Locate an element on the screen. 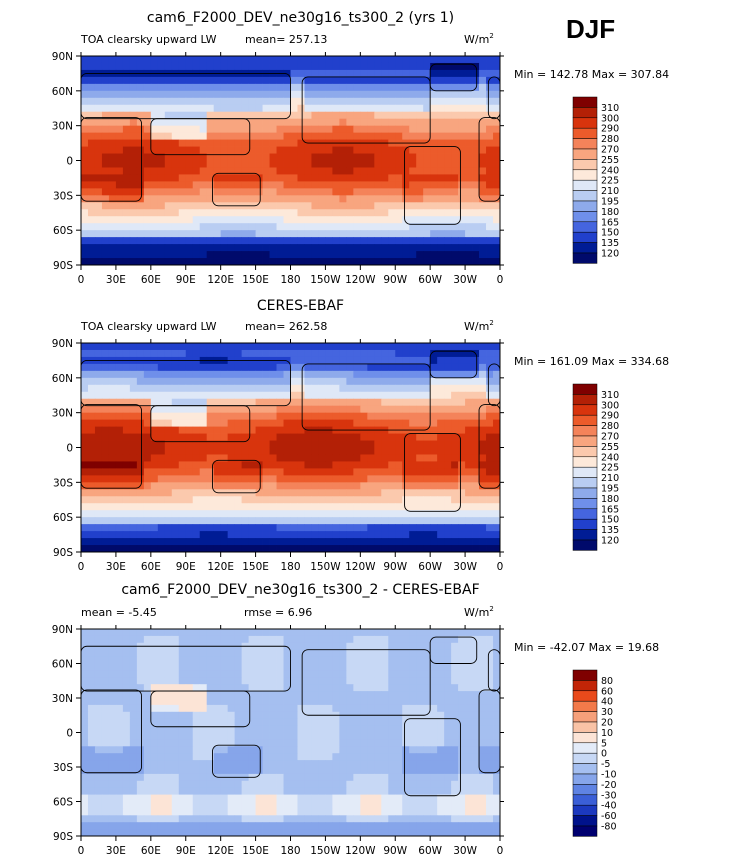 This screenshot has width=732, height=865. panel-subtitle: TOA clearsky upward LW is located at coordinates (148, 39).